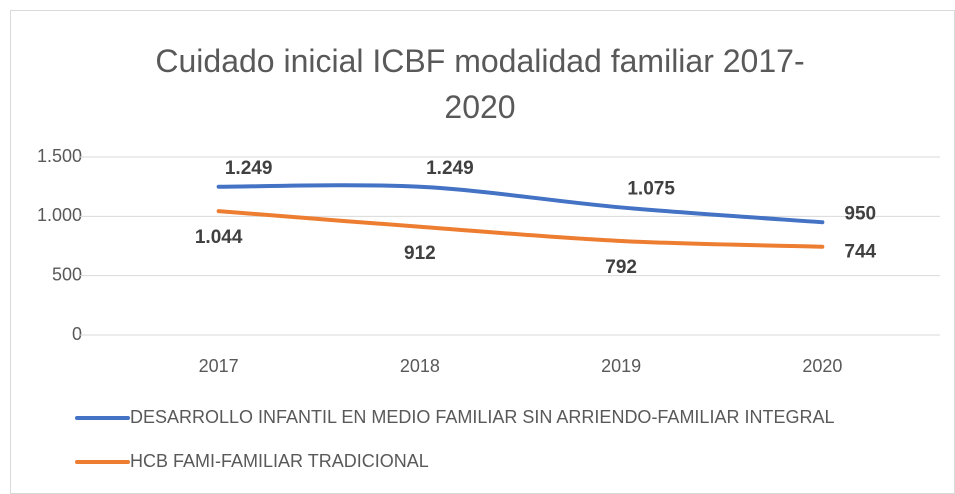  What do you see at coordinates (621, 267) in the screenshot?
I see `data-label: 792` at bounding box center [621, 267].